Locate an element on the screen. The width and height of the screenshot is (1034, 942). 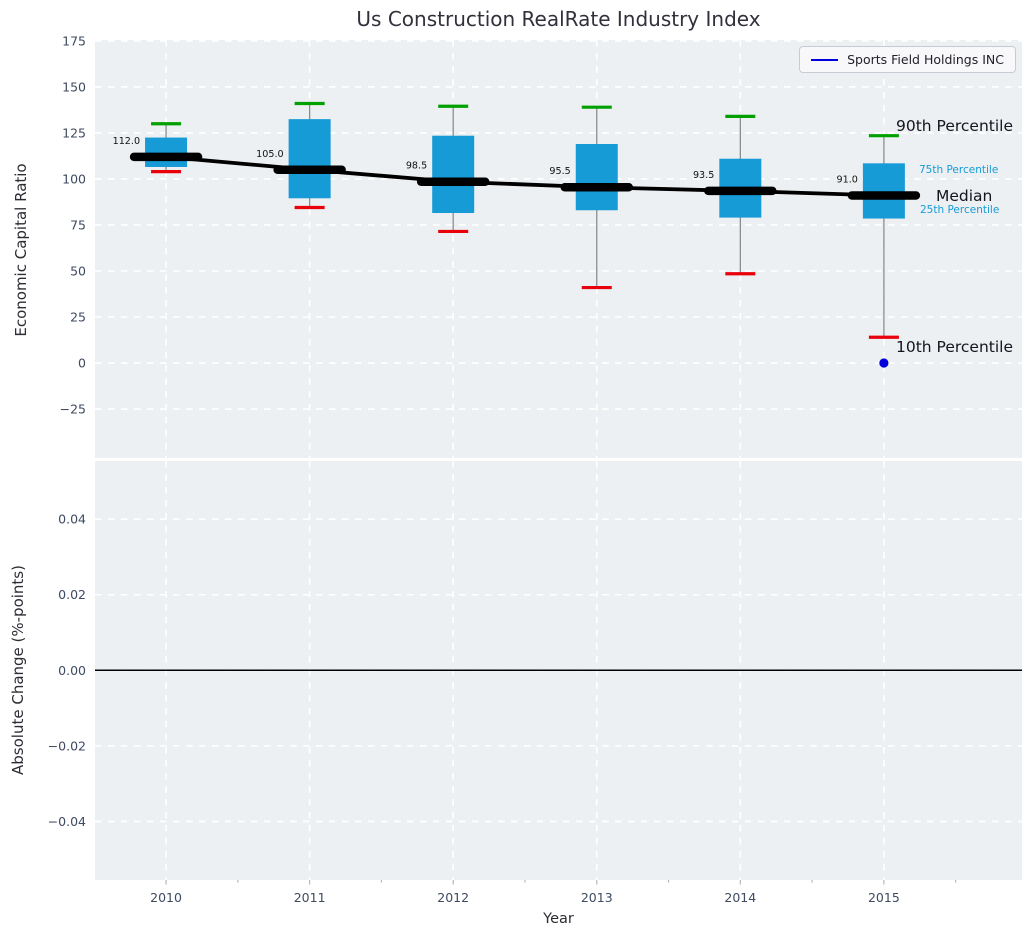
median-value-label: 95.5 is located at coordinates (559, 171).